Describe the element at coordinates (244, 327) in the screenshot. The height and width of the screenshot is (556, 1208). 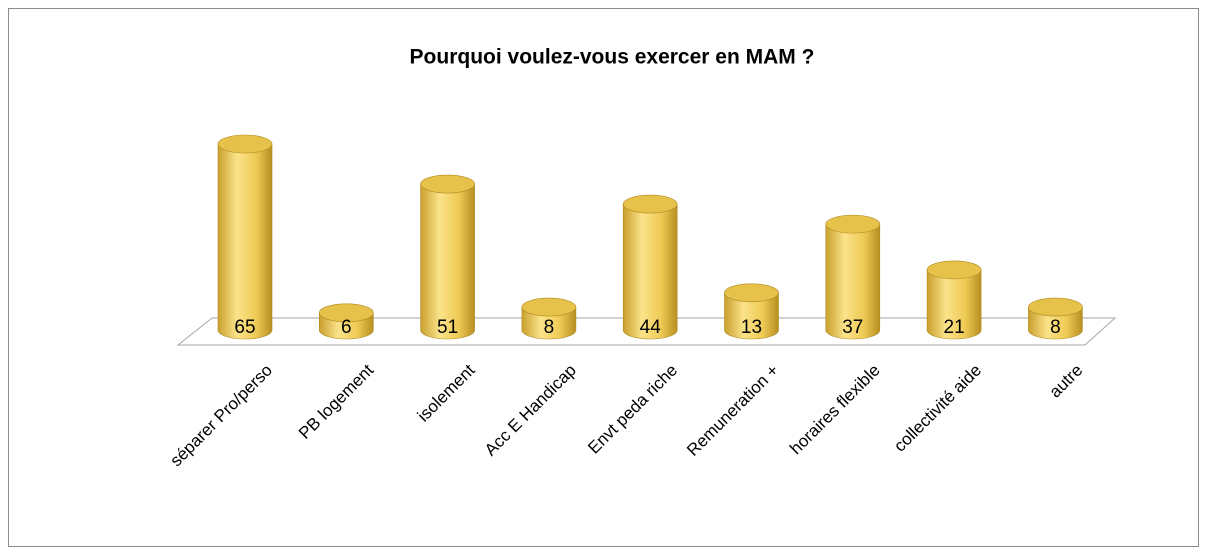
I see `value-label: 65` at that location.